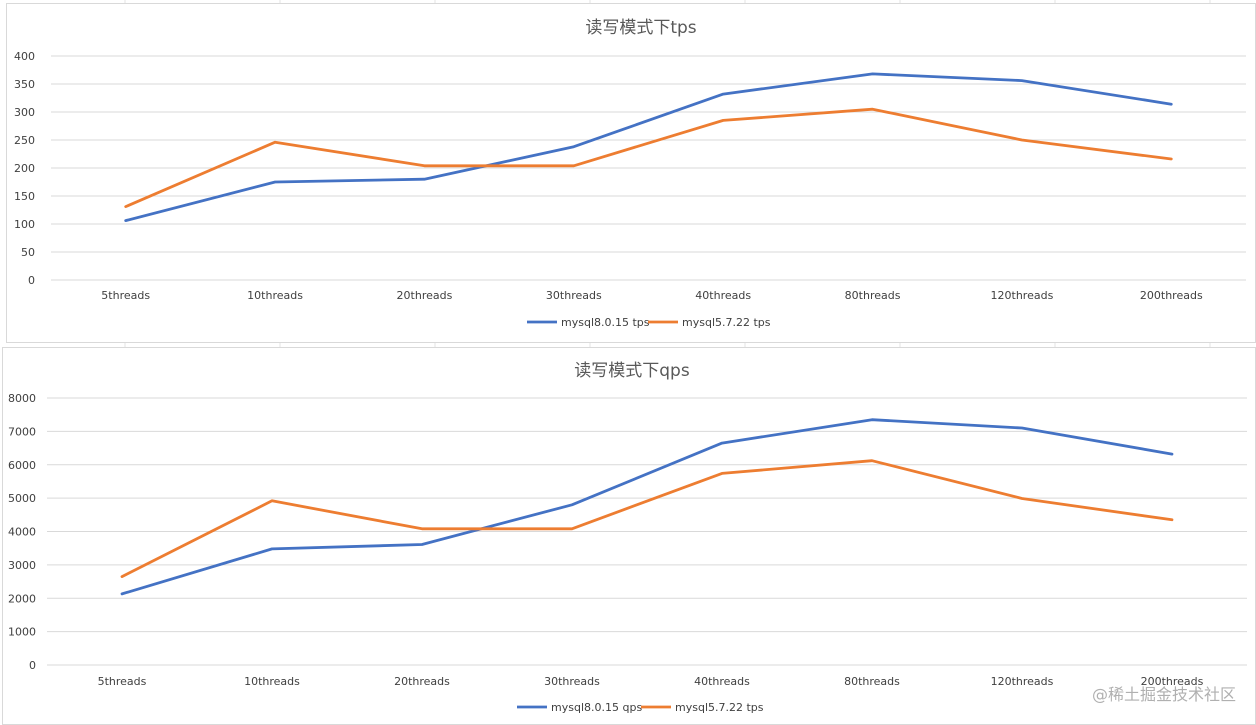 This screenshot has width=1256, height=725. Describe the element at coordinates (605, 322) in the screenshot. I see `tps-legend-label: mysql8.0.15 tps` at that location.